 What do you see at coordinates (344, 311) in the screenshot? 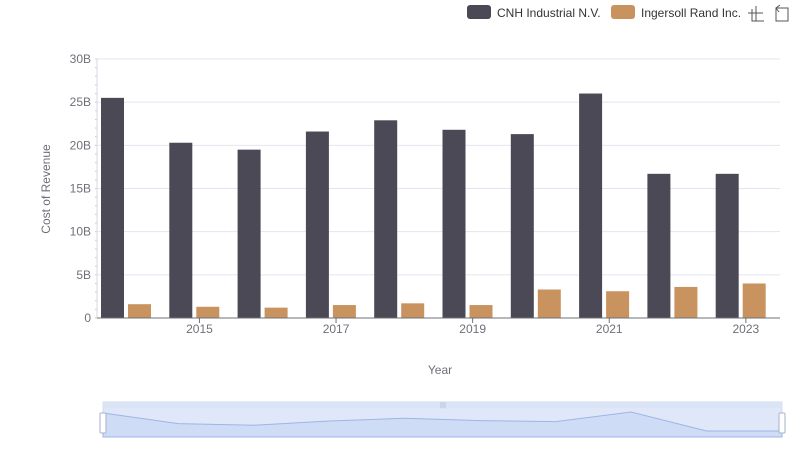
I see `bar-ingersoll-2017` at bounding box center [344, 311].